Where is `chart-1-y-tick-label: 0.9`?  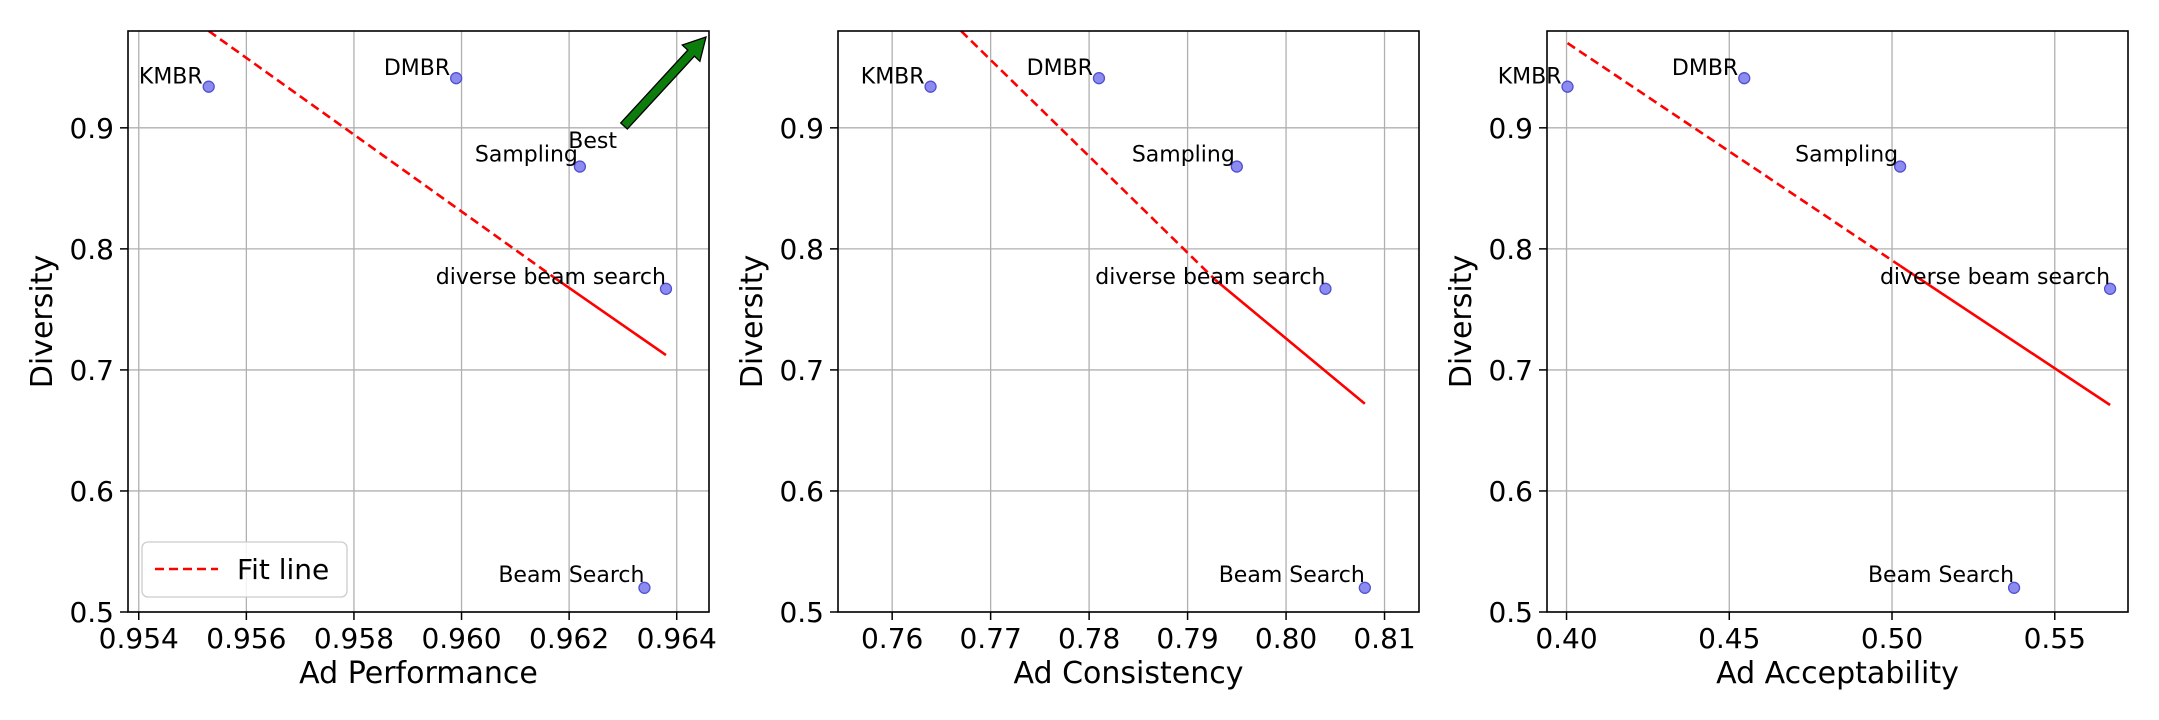
chart-1-y-tick-label: 0.9 is located at coordinates (91, 128).